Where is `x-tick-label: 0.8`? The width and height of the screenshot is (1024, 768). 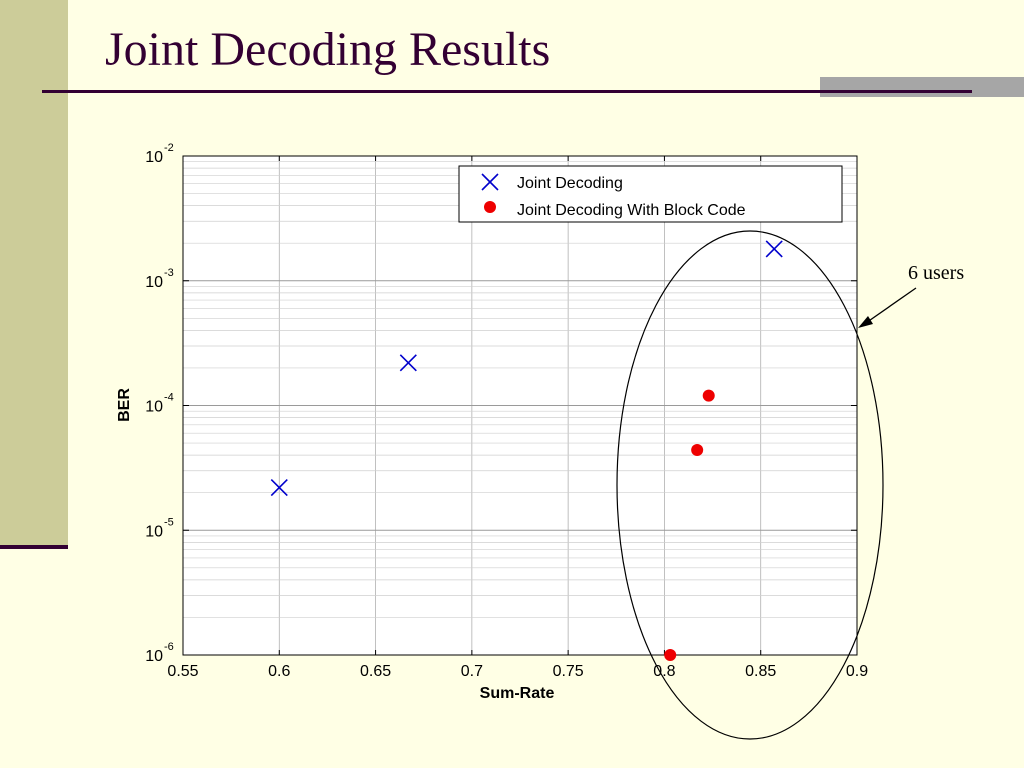
x-tick-label: 0.8 is located at coordinates (664, 671).